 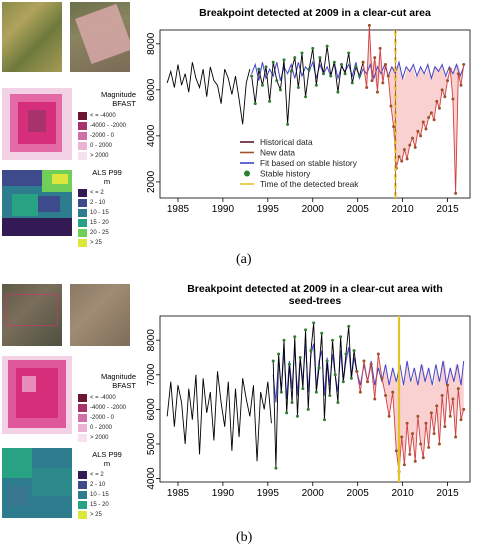 What do you see at coordinates (402, 209) in the screenshot?
I see `x-tick-label: 2010` at bounding box center [402, 209].